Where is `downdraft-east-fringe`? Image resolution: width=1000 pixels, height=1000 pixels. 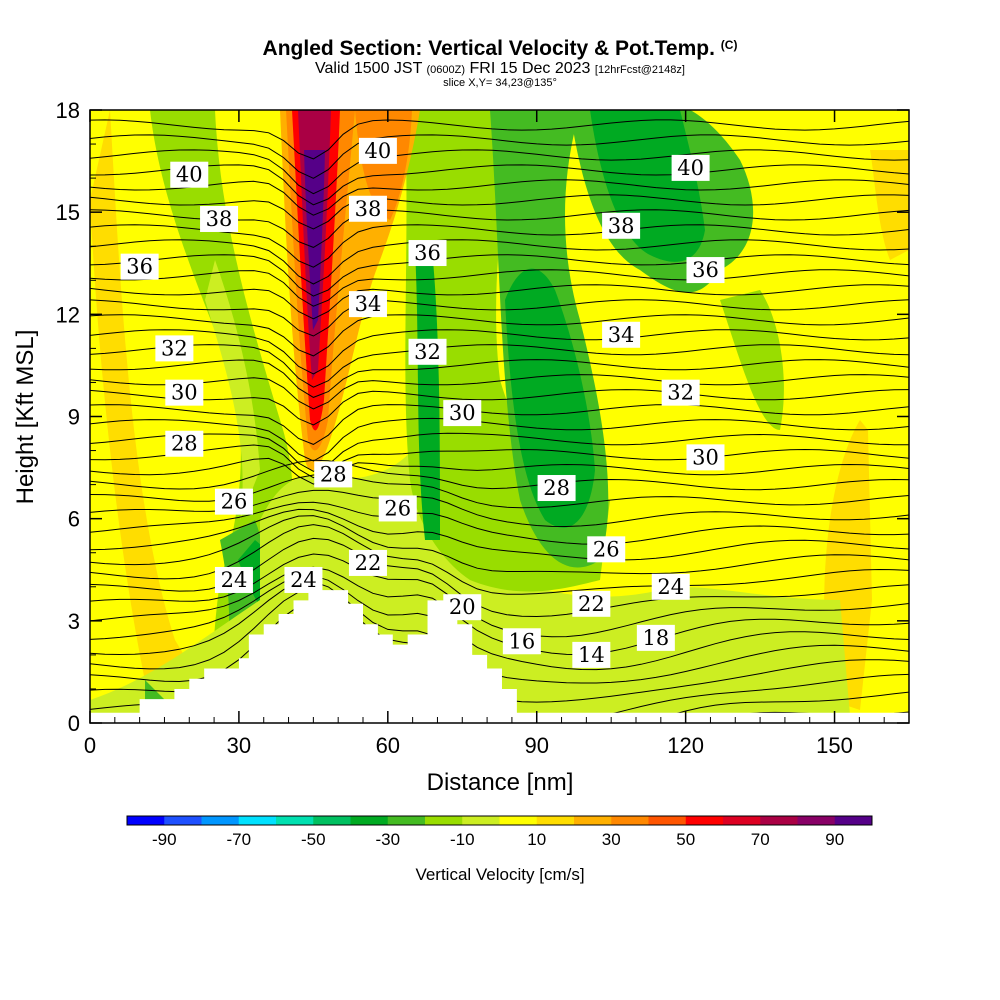
downdraft-east-fringe is located at coordinates (752, 360).